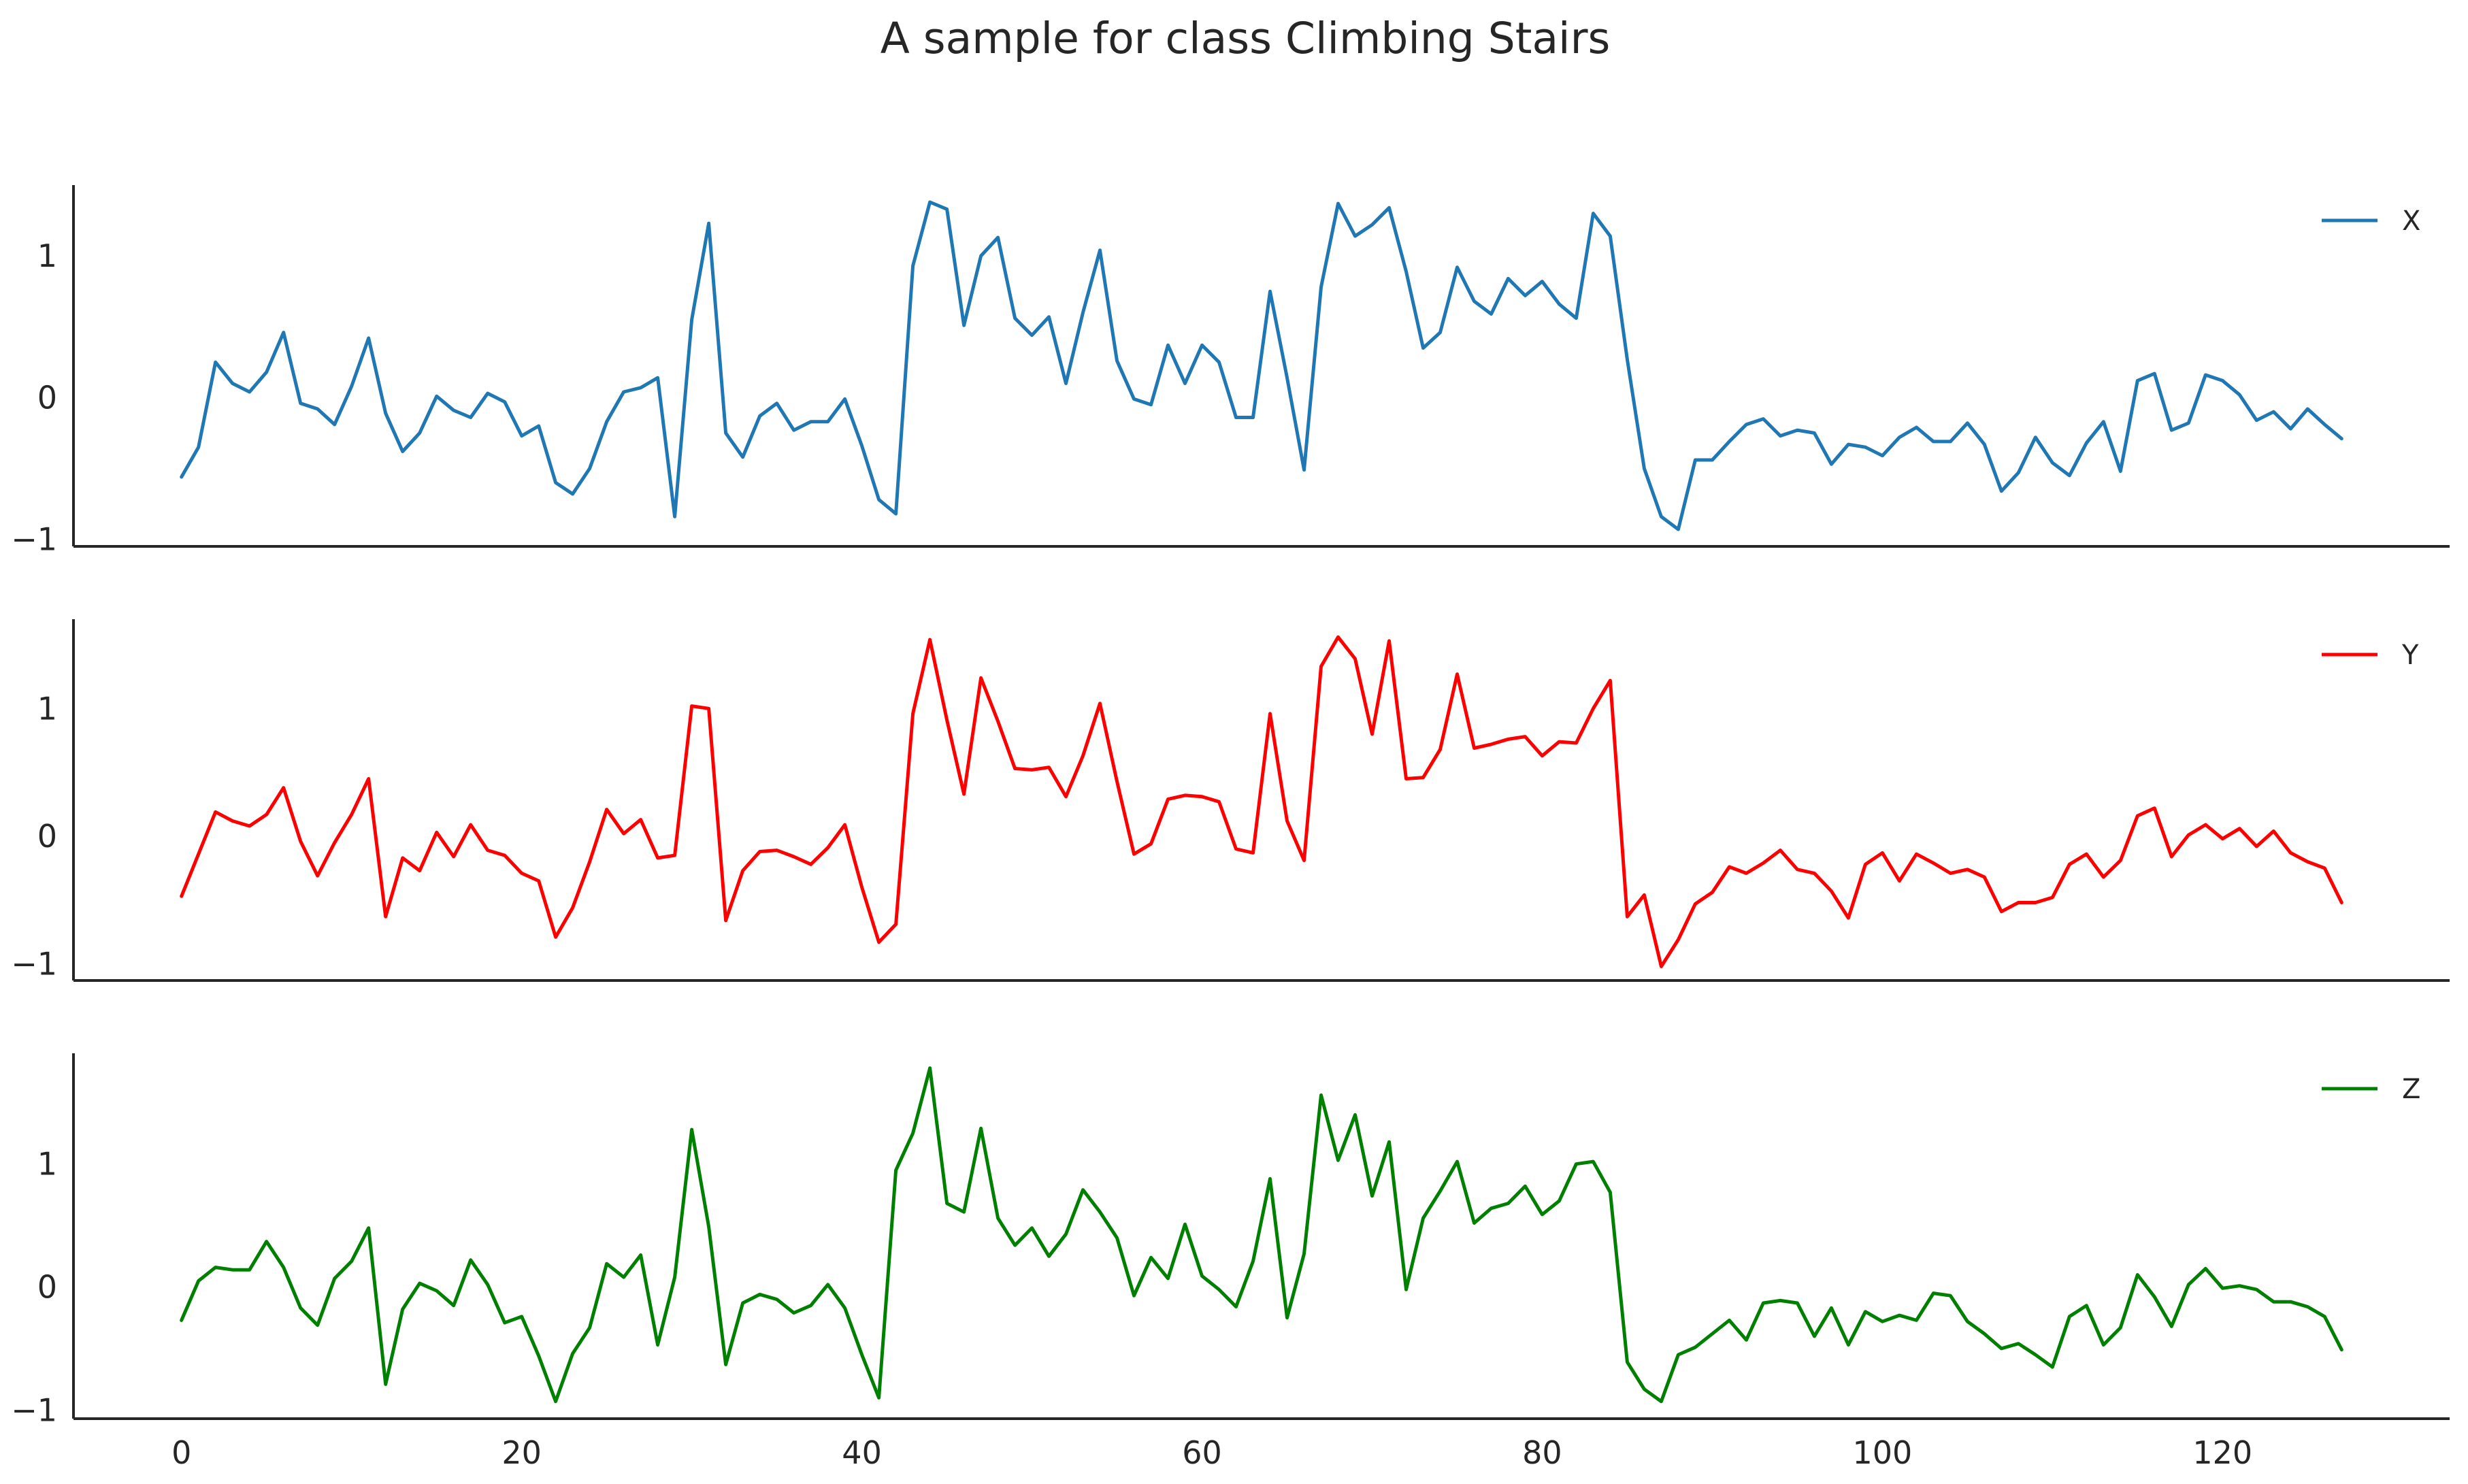  I want to click on x-tick-label: 20, so click(521, 1452).